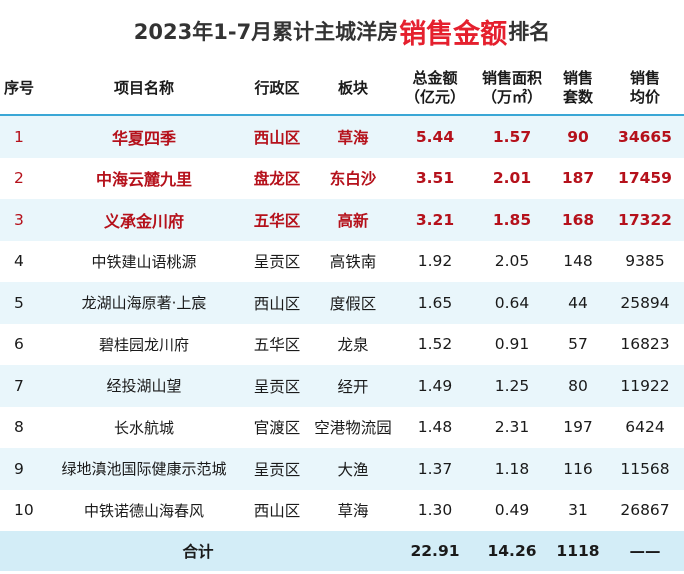  What do you see at coordinates (277, 220) in the screenshot?
I see `cell-district: 五华区` at bounding box center [277, 220].